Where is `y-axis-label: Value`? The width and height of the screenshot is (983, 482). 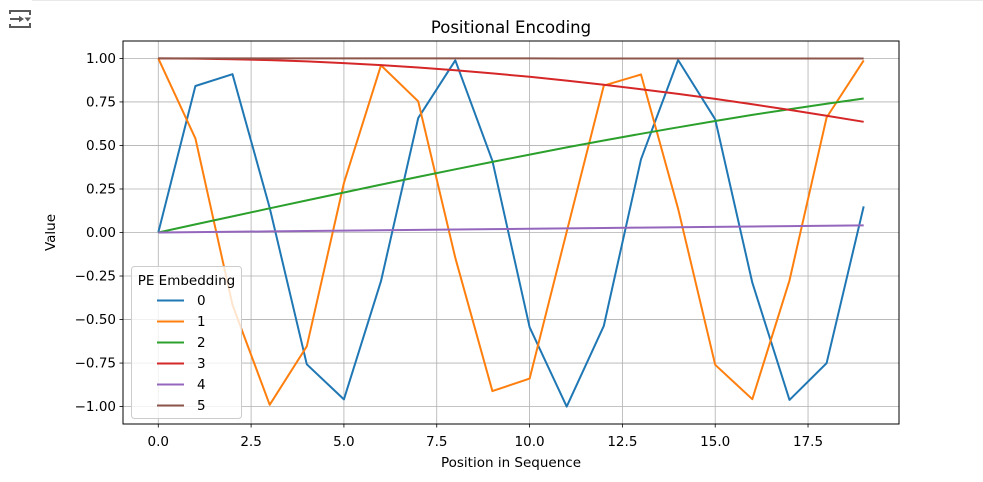 y-axis-label: Value is located at coordinates (51, 232).